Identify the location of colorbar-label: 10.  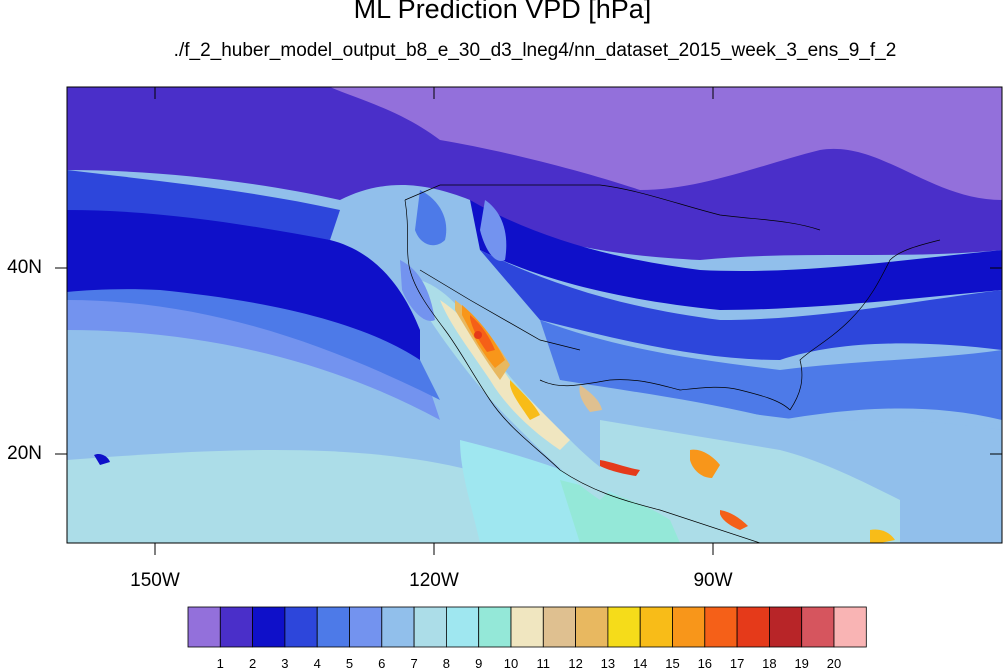
(511, 663).